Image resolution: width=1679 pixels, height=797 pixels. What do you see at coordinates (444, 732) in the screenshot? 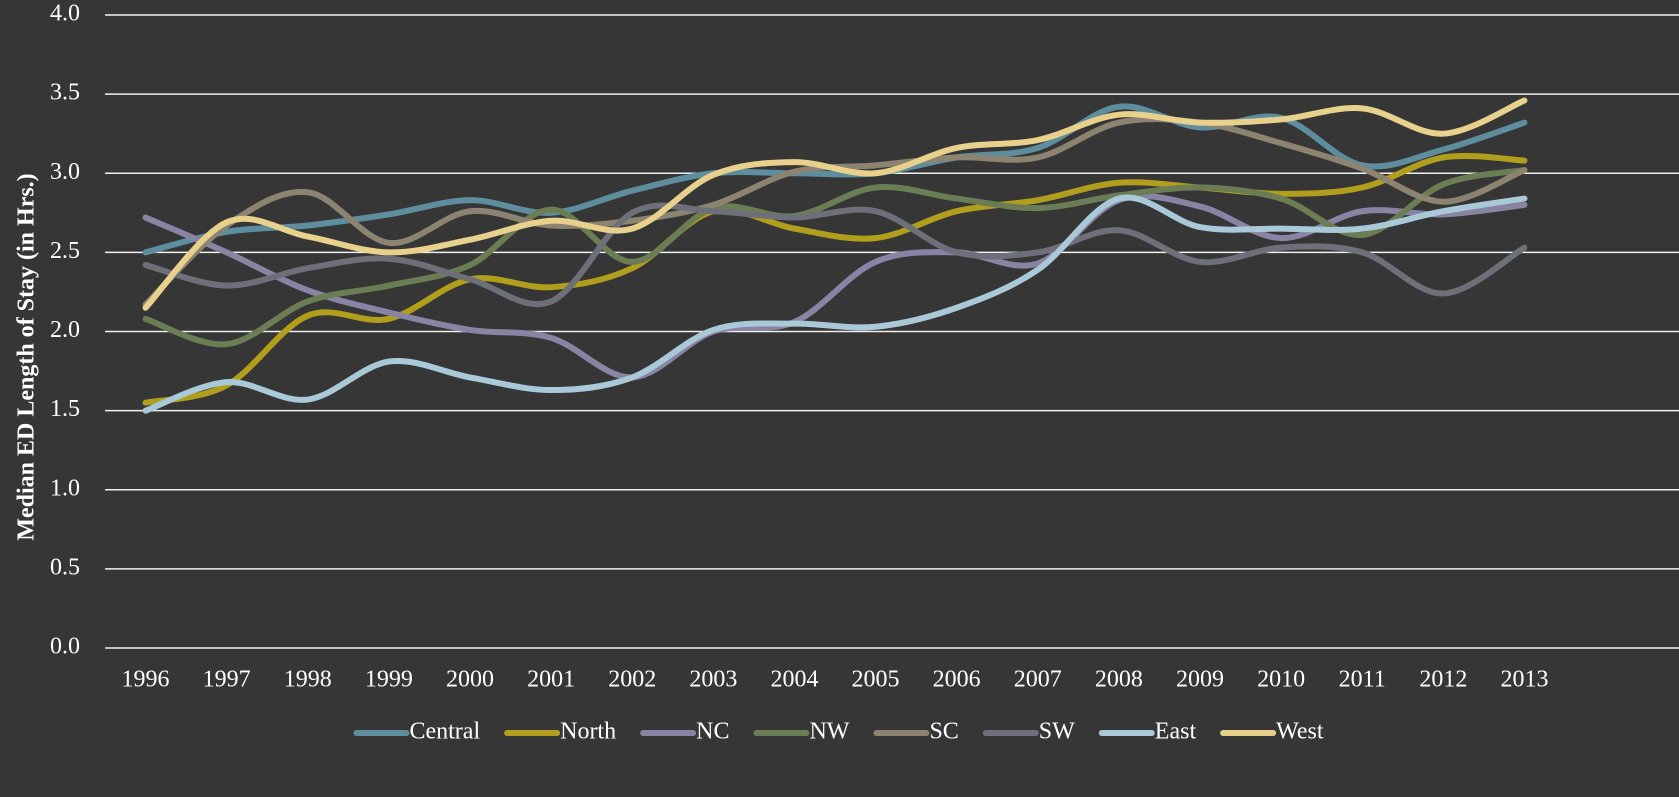
I see `legend-label: Central` at bounding box center [444, 732].